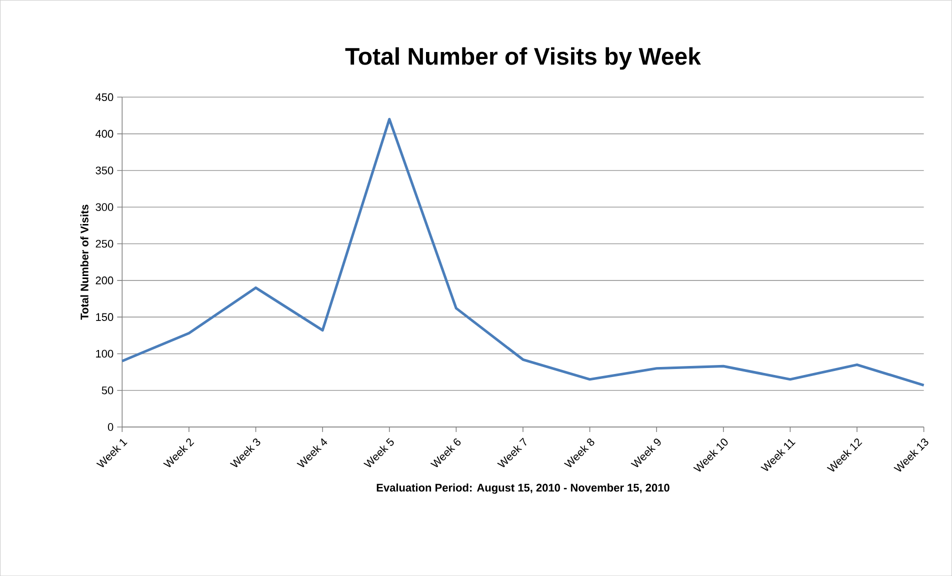 This screenshot has height=576, width=952. What do you see at coordinates (105, 134) in the screenshot?
I see `y-tick-label: 400` at bounding box center [105, 134].